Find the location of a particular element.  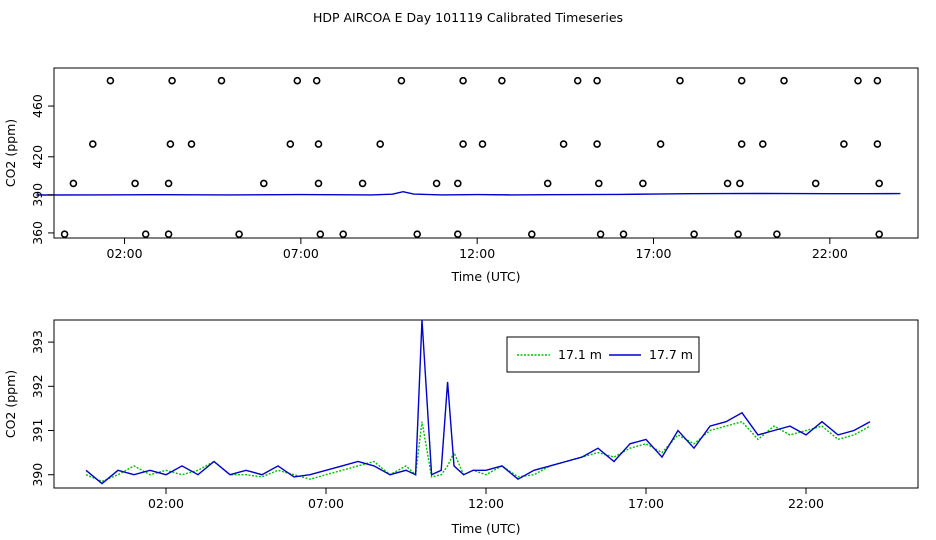

bottom-x-tick-label: 22:00 is located at coordinates (806, 503).